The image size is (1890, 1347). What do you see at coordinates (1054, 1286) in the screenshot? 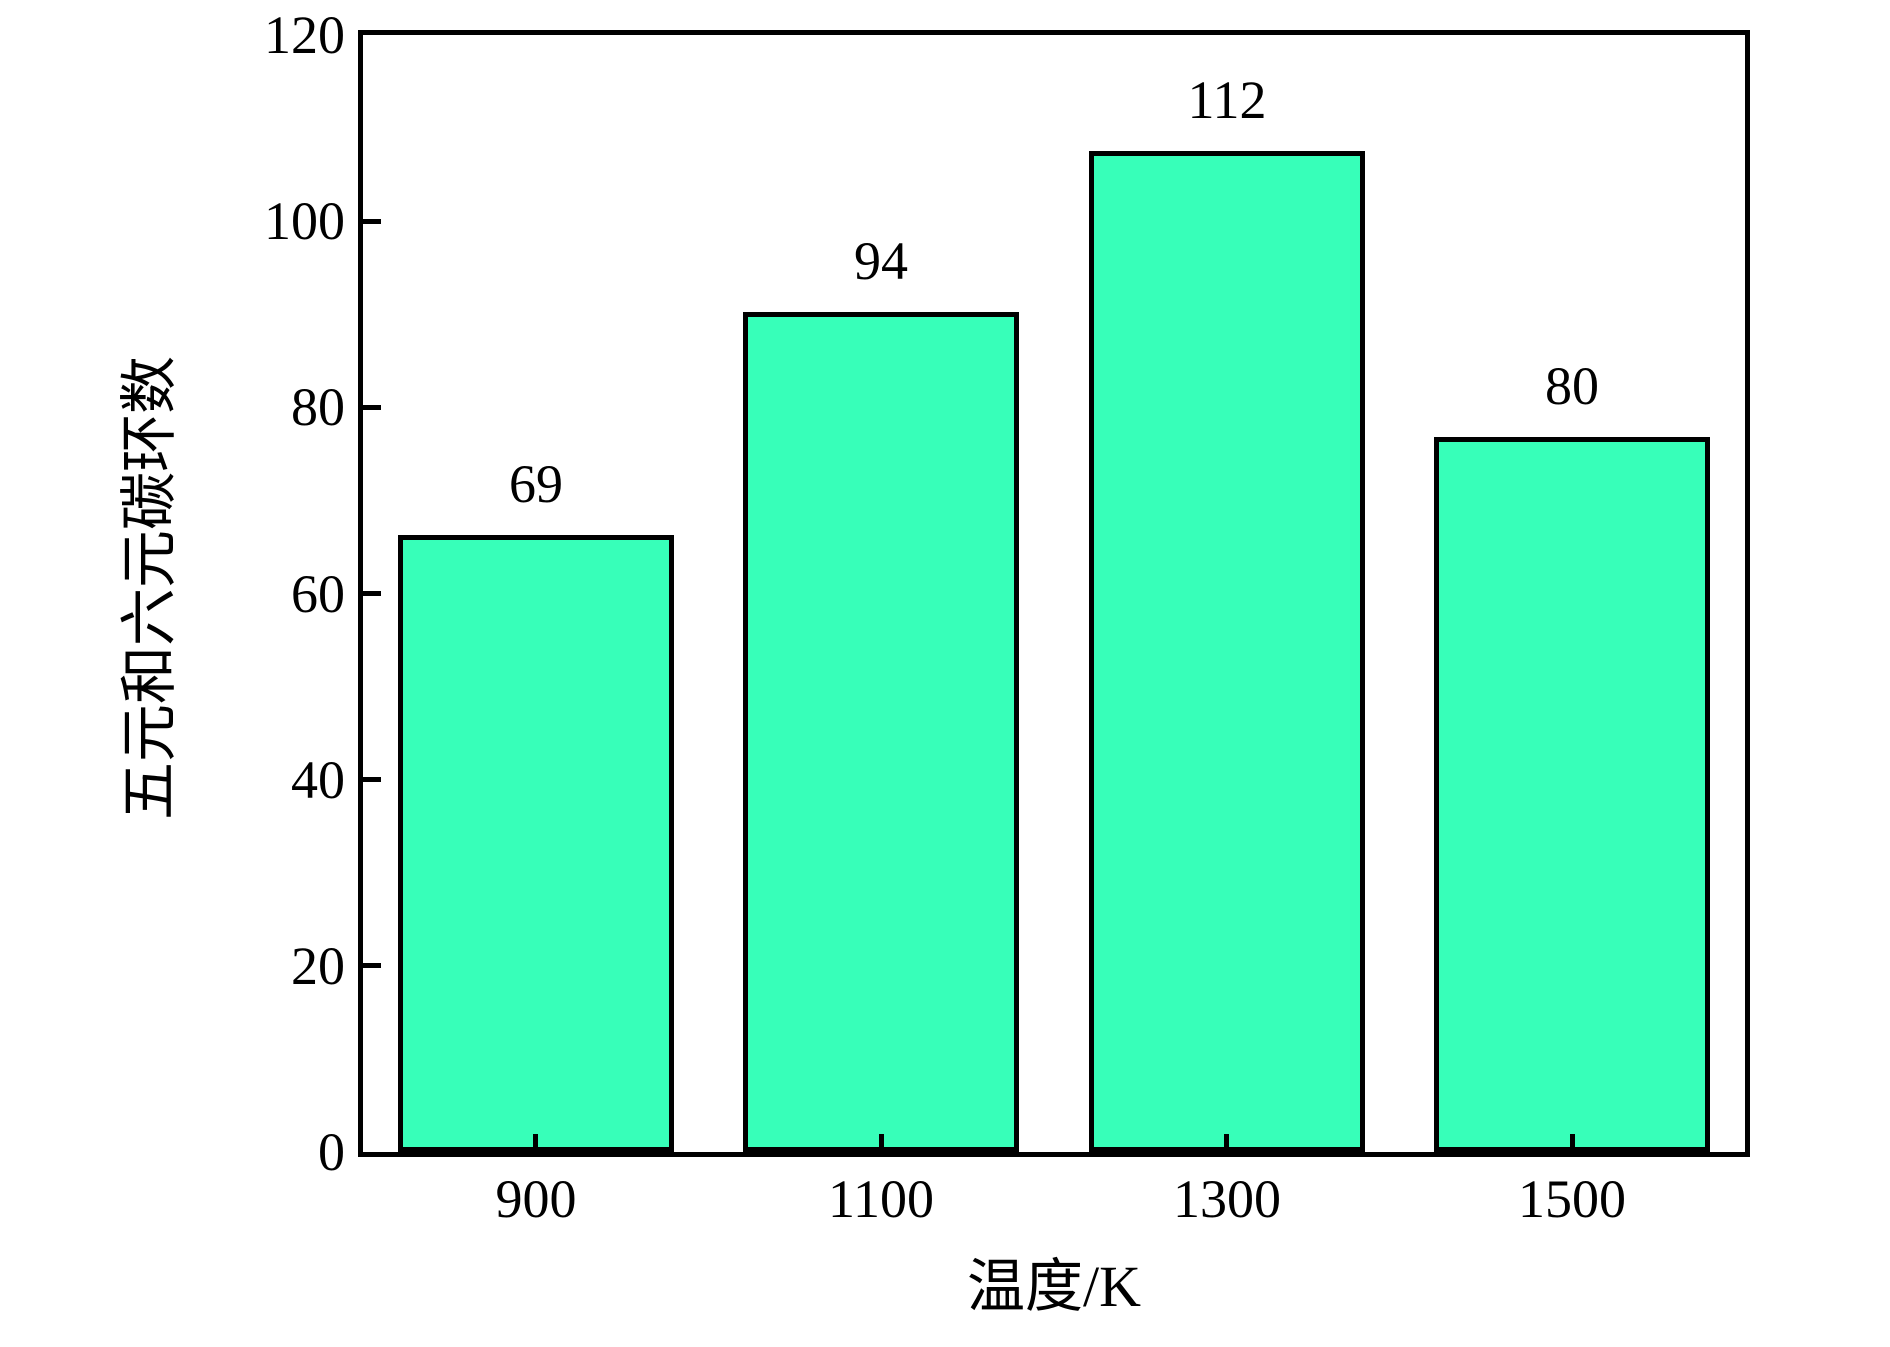
I see `x-axis-title: 温度/K` at bounding box center [1054, 1286].